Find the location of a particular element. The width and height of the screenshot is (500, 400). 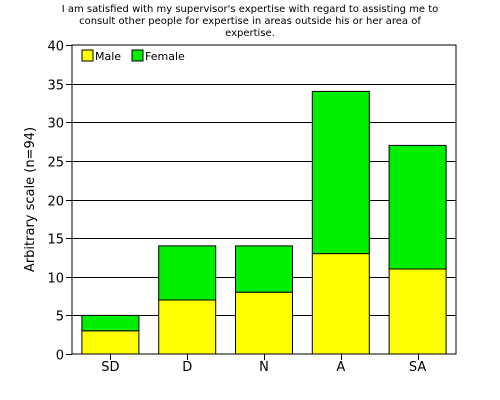

y-tick-label: 25 is located at coordinates (55, 163).